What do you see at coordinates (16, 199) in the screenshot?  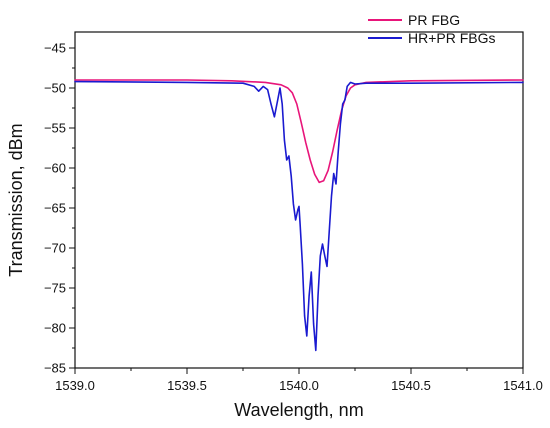 I see `y-axis-title: Transmission, dBm` at bounding box center [16, 199].